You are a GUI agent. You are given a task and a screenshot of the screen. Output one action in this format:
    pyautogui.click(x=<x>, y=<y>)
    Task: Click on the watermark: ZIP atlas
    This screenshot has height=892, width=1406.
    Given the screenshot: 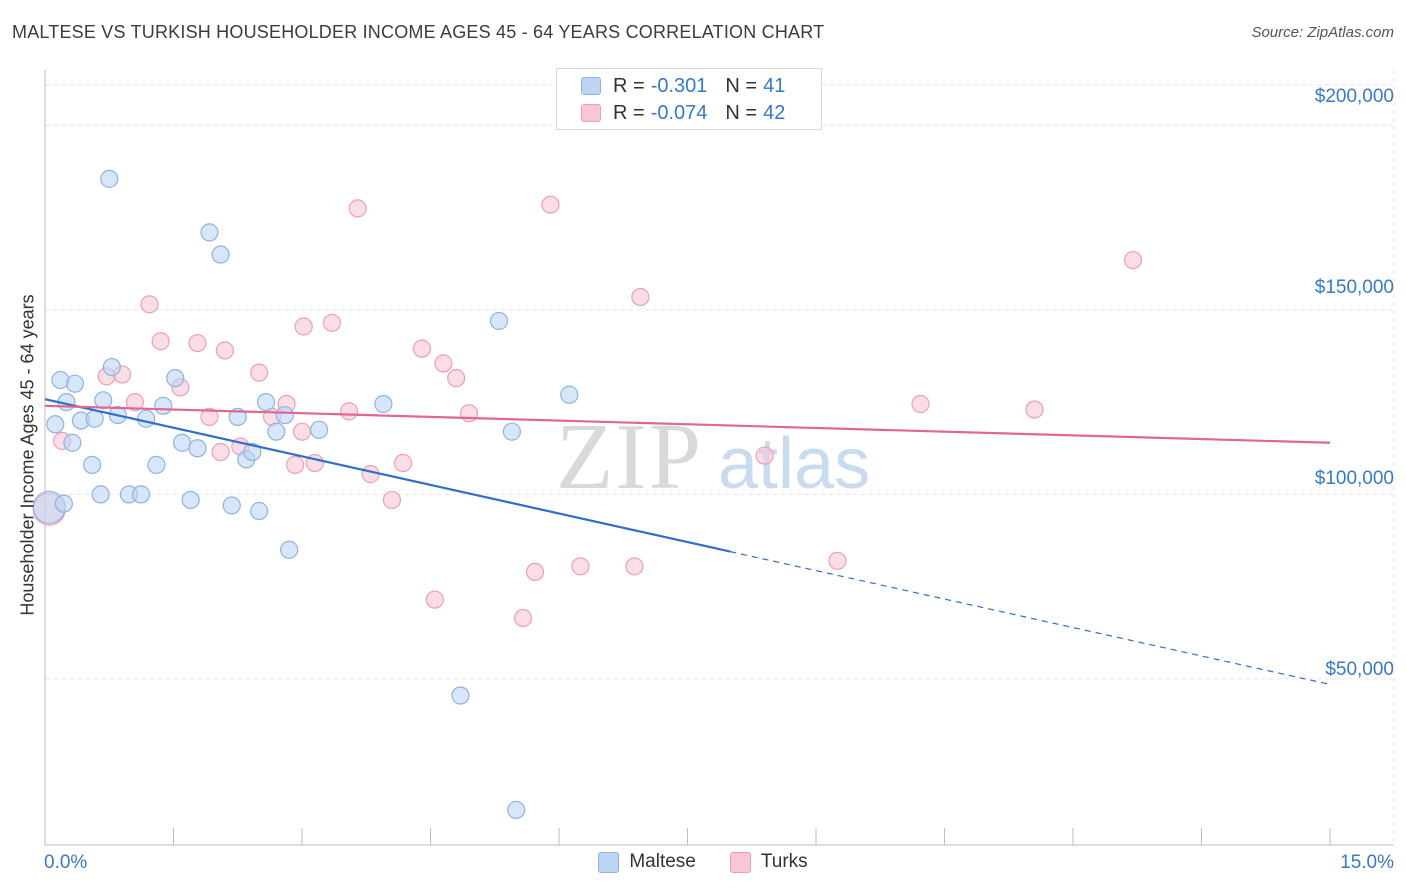 What is the action you would take?
    pyautogui.click(x=713, y=457)
    